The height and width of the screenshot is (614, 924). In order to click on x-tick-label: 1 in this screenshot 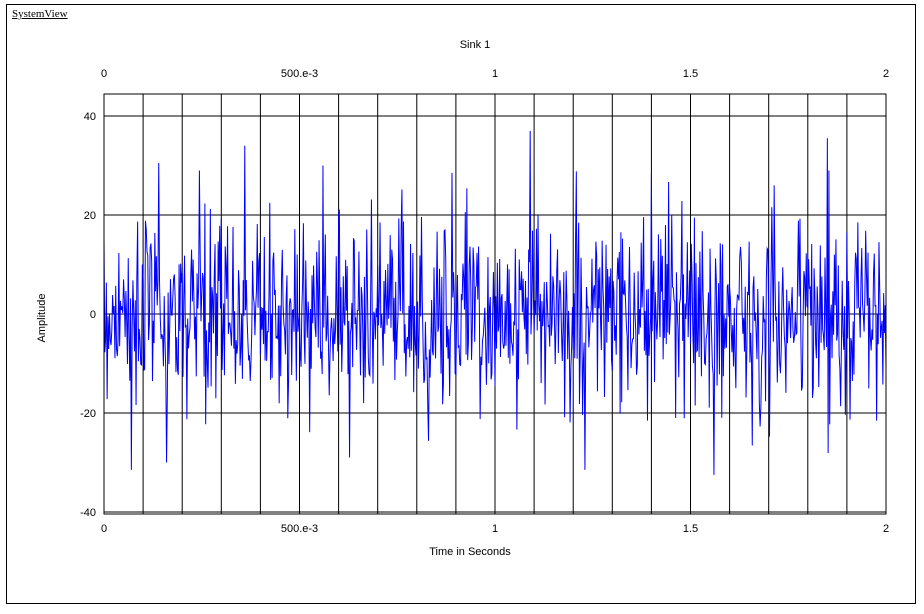, I will do `click(495, 529)`.